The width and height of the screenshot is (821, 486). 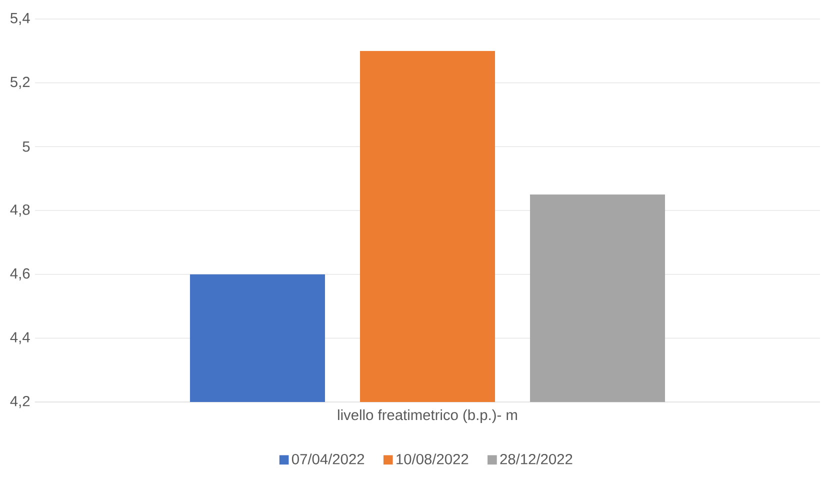 I want to click on y-tick-label: 4,8, so click(x=20, y=210).